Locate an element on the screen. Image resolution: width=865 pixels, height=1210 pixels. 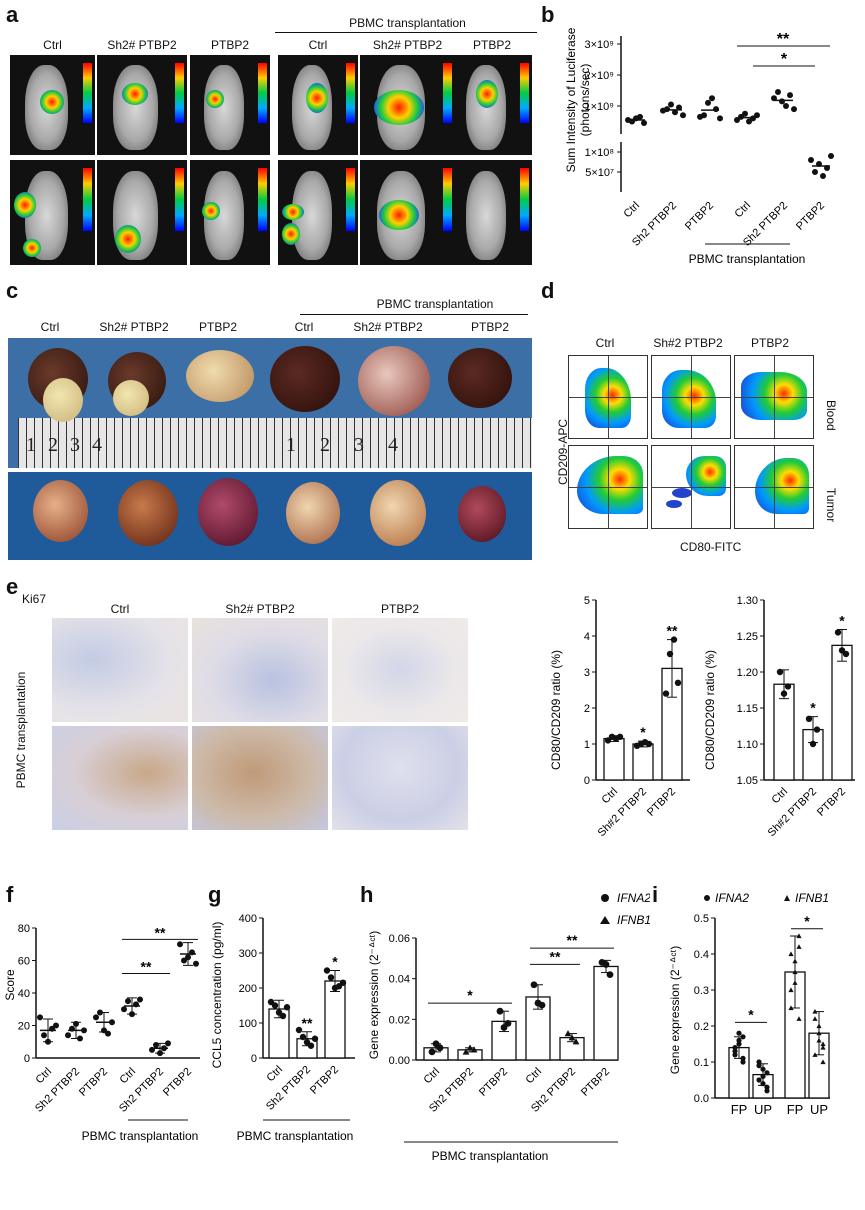
y-tick-label: 1.05 is located at coordinates (747, 781).